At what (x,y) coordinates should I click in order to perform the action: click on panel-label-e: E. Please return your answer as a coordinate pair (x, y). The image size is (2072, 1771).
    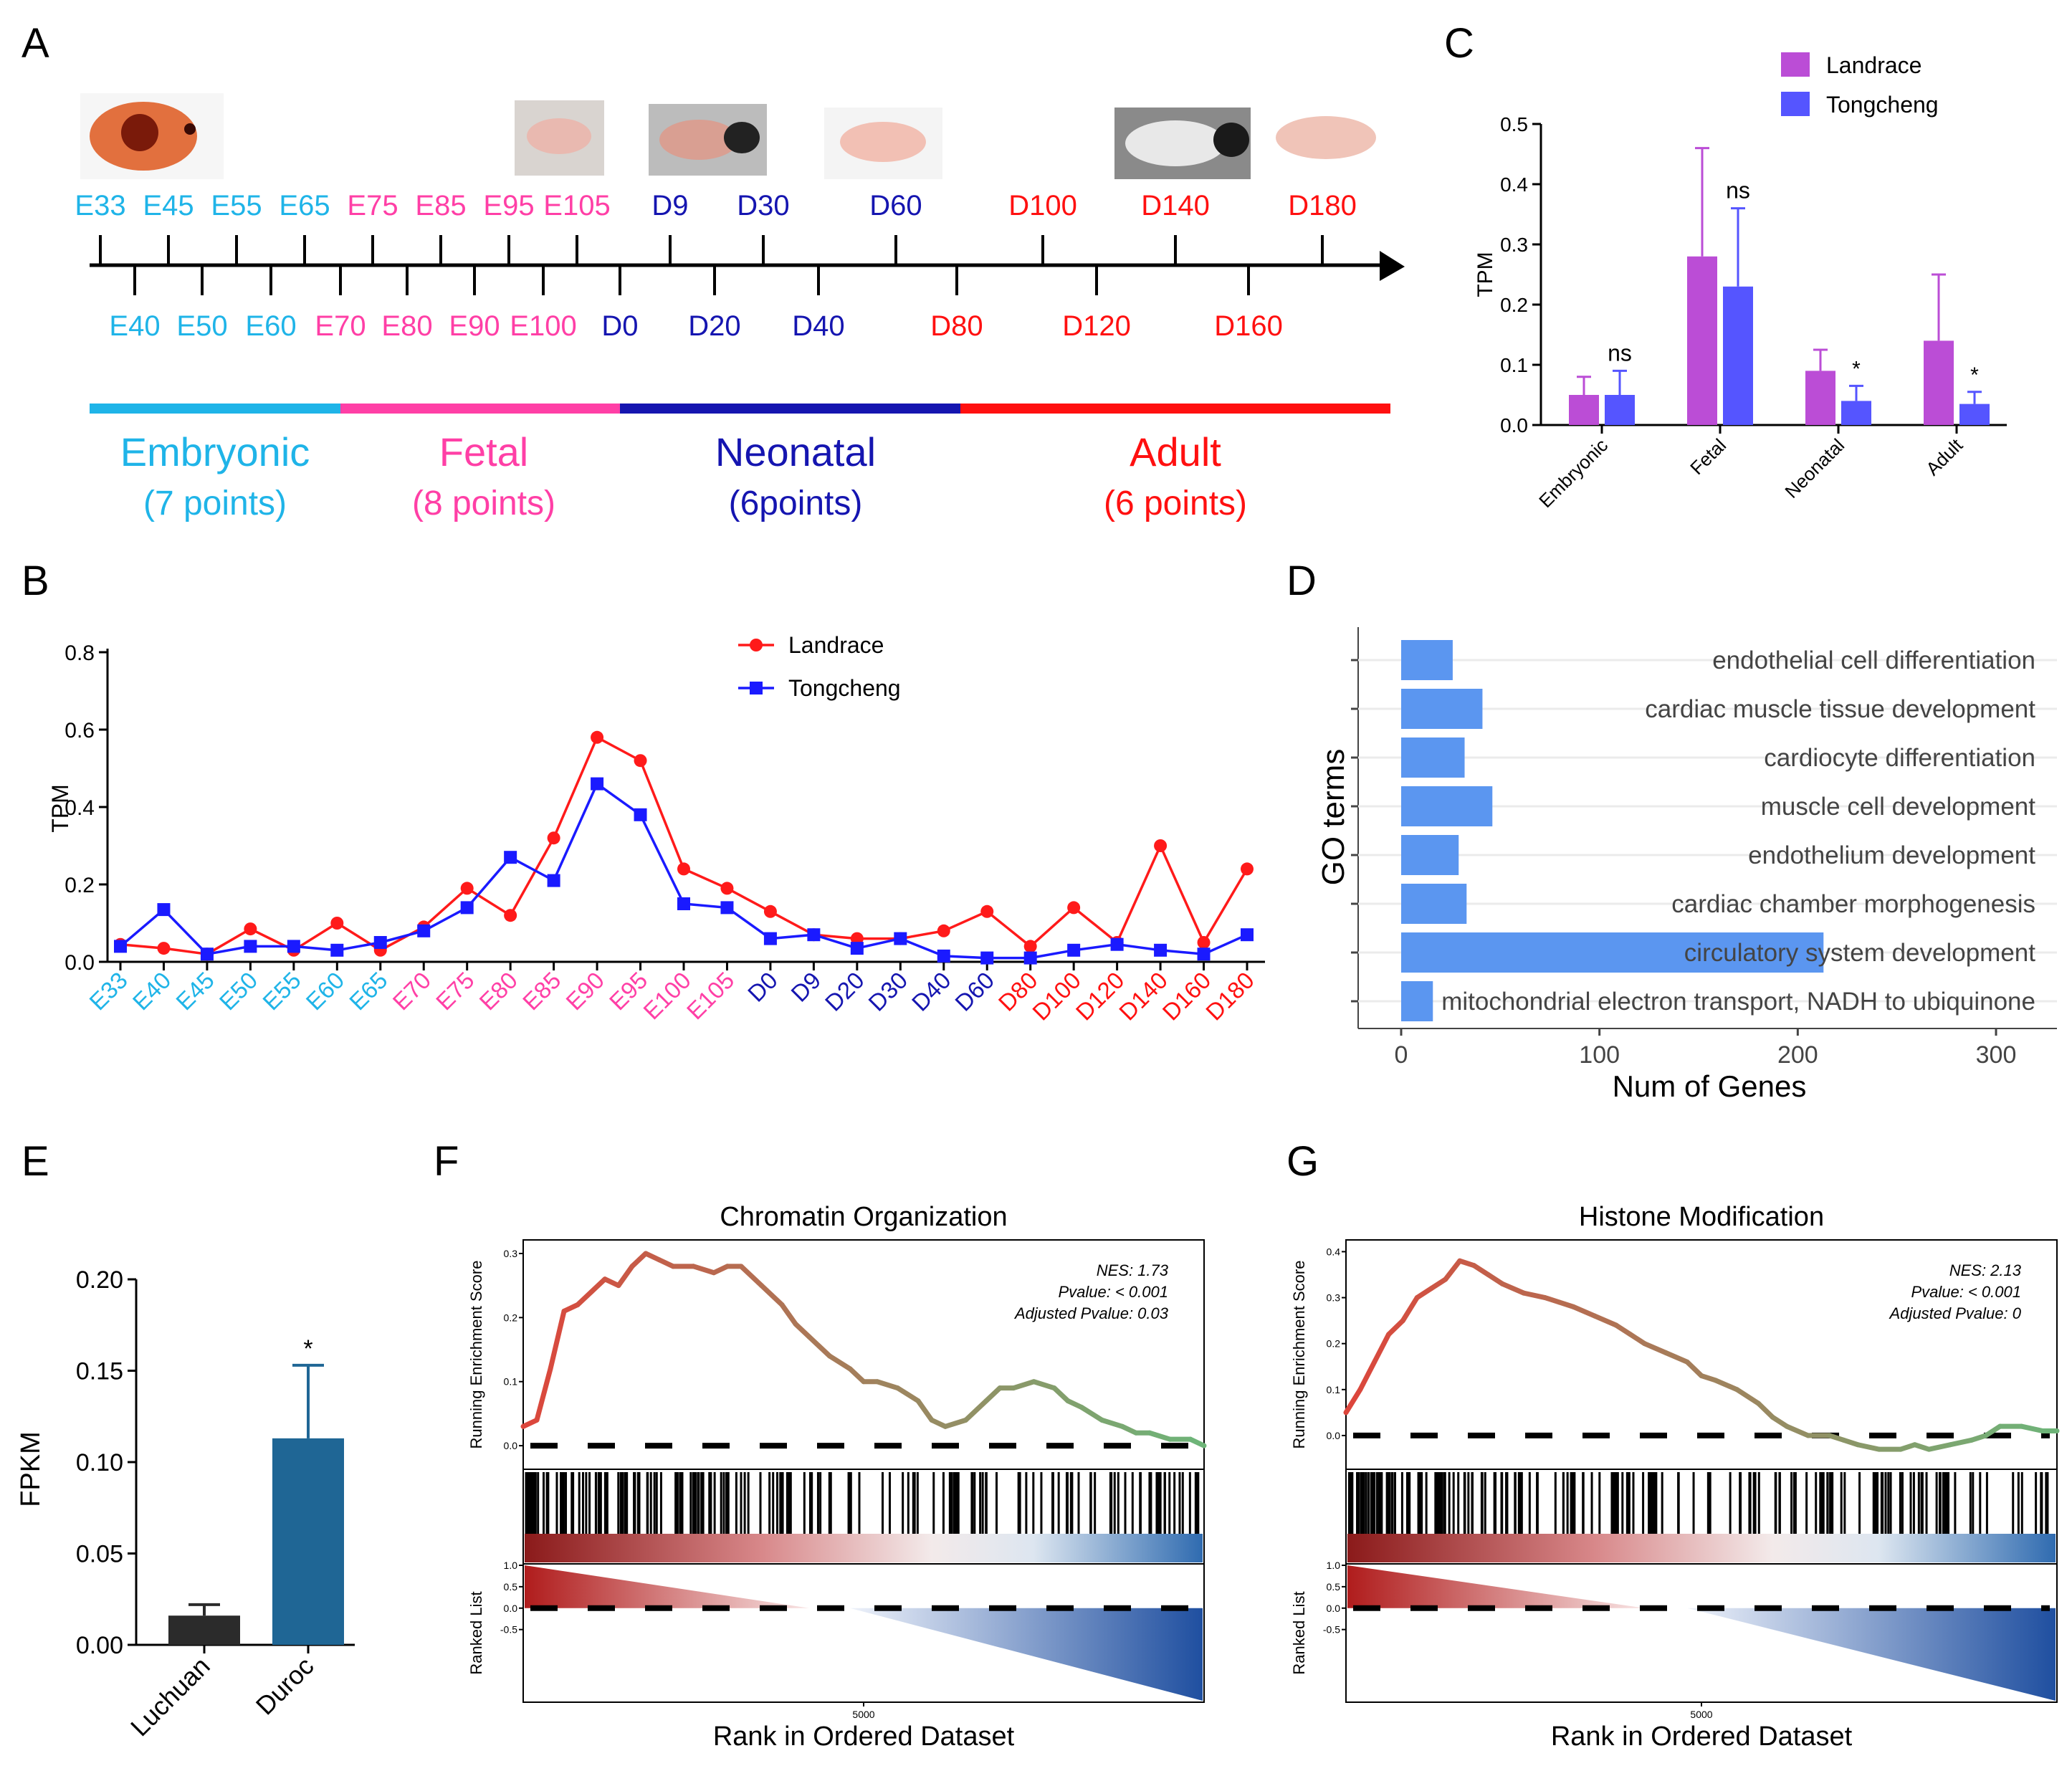
    Looking at the image, I should click on (35, 1161).